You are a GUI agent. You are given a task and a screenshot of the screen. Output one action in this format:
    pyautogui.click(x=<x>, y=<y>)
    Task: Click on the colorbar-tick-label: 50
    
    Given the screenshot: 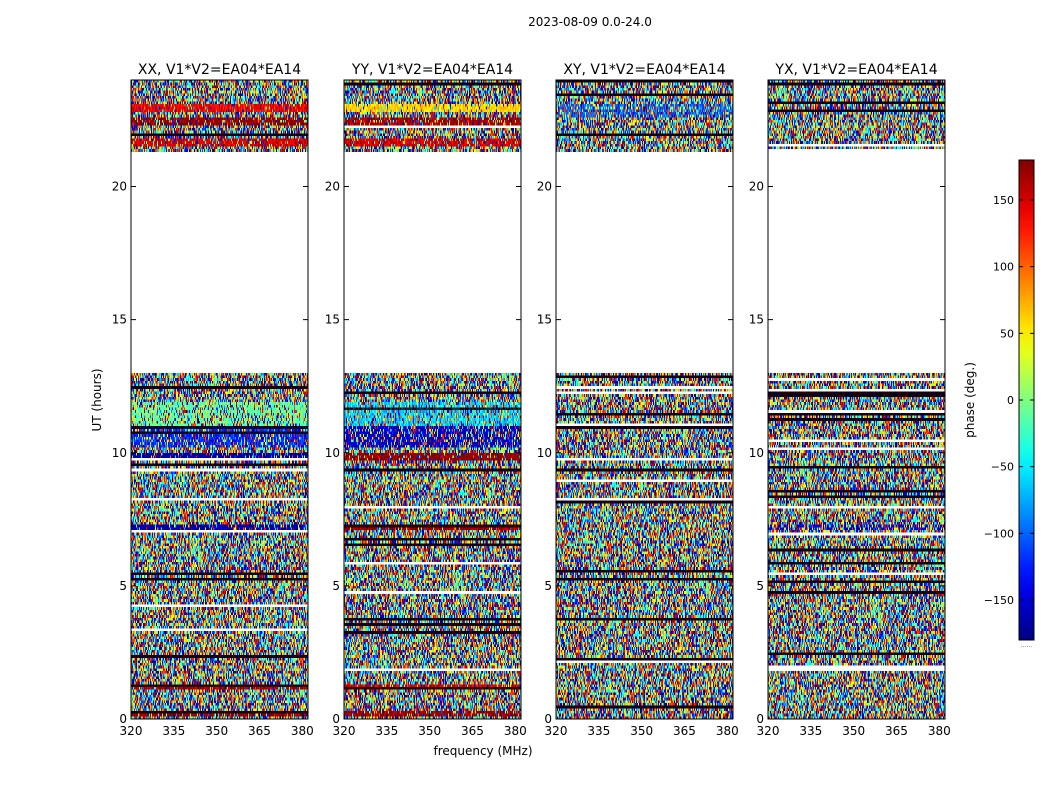 What is the action you would take?
    pyautogui.click(x=1007, y=333)
    